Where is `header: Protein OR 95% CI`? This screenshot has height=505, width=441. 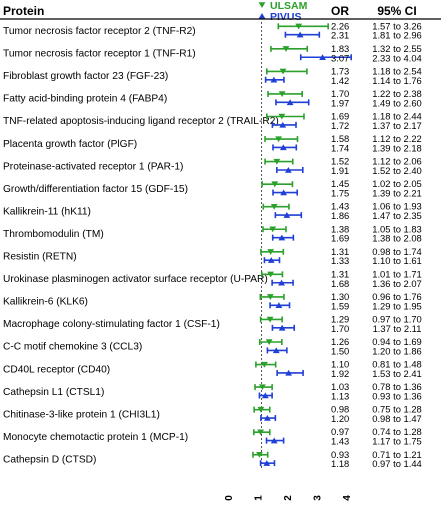
header: Protein OR 95% CI is located at coordinates (210, 11).